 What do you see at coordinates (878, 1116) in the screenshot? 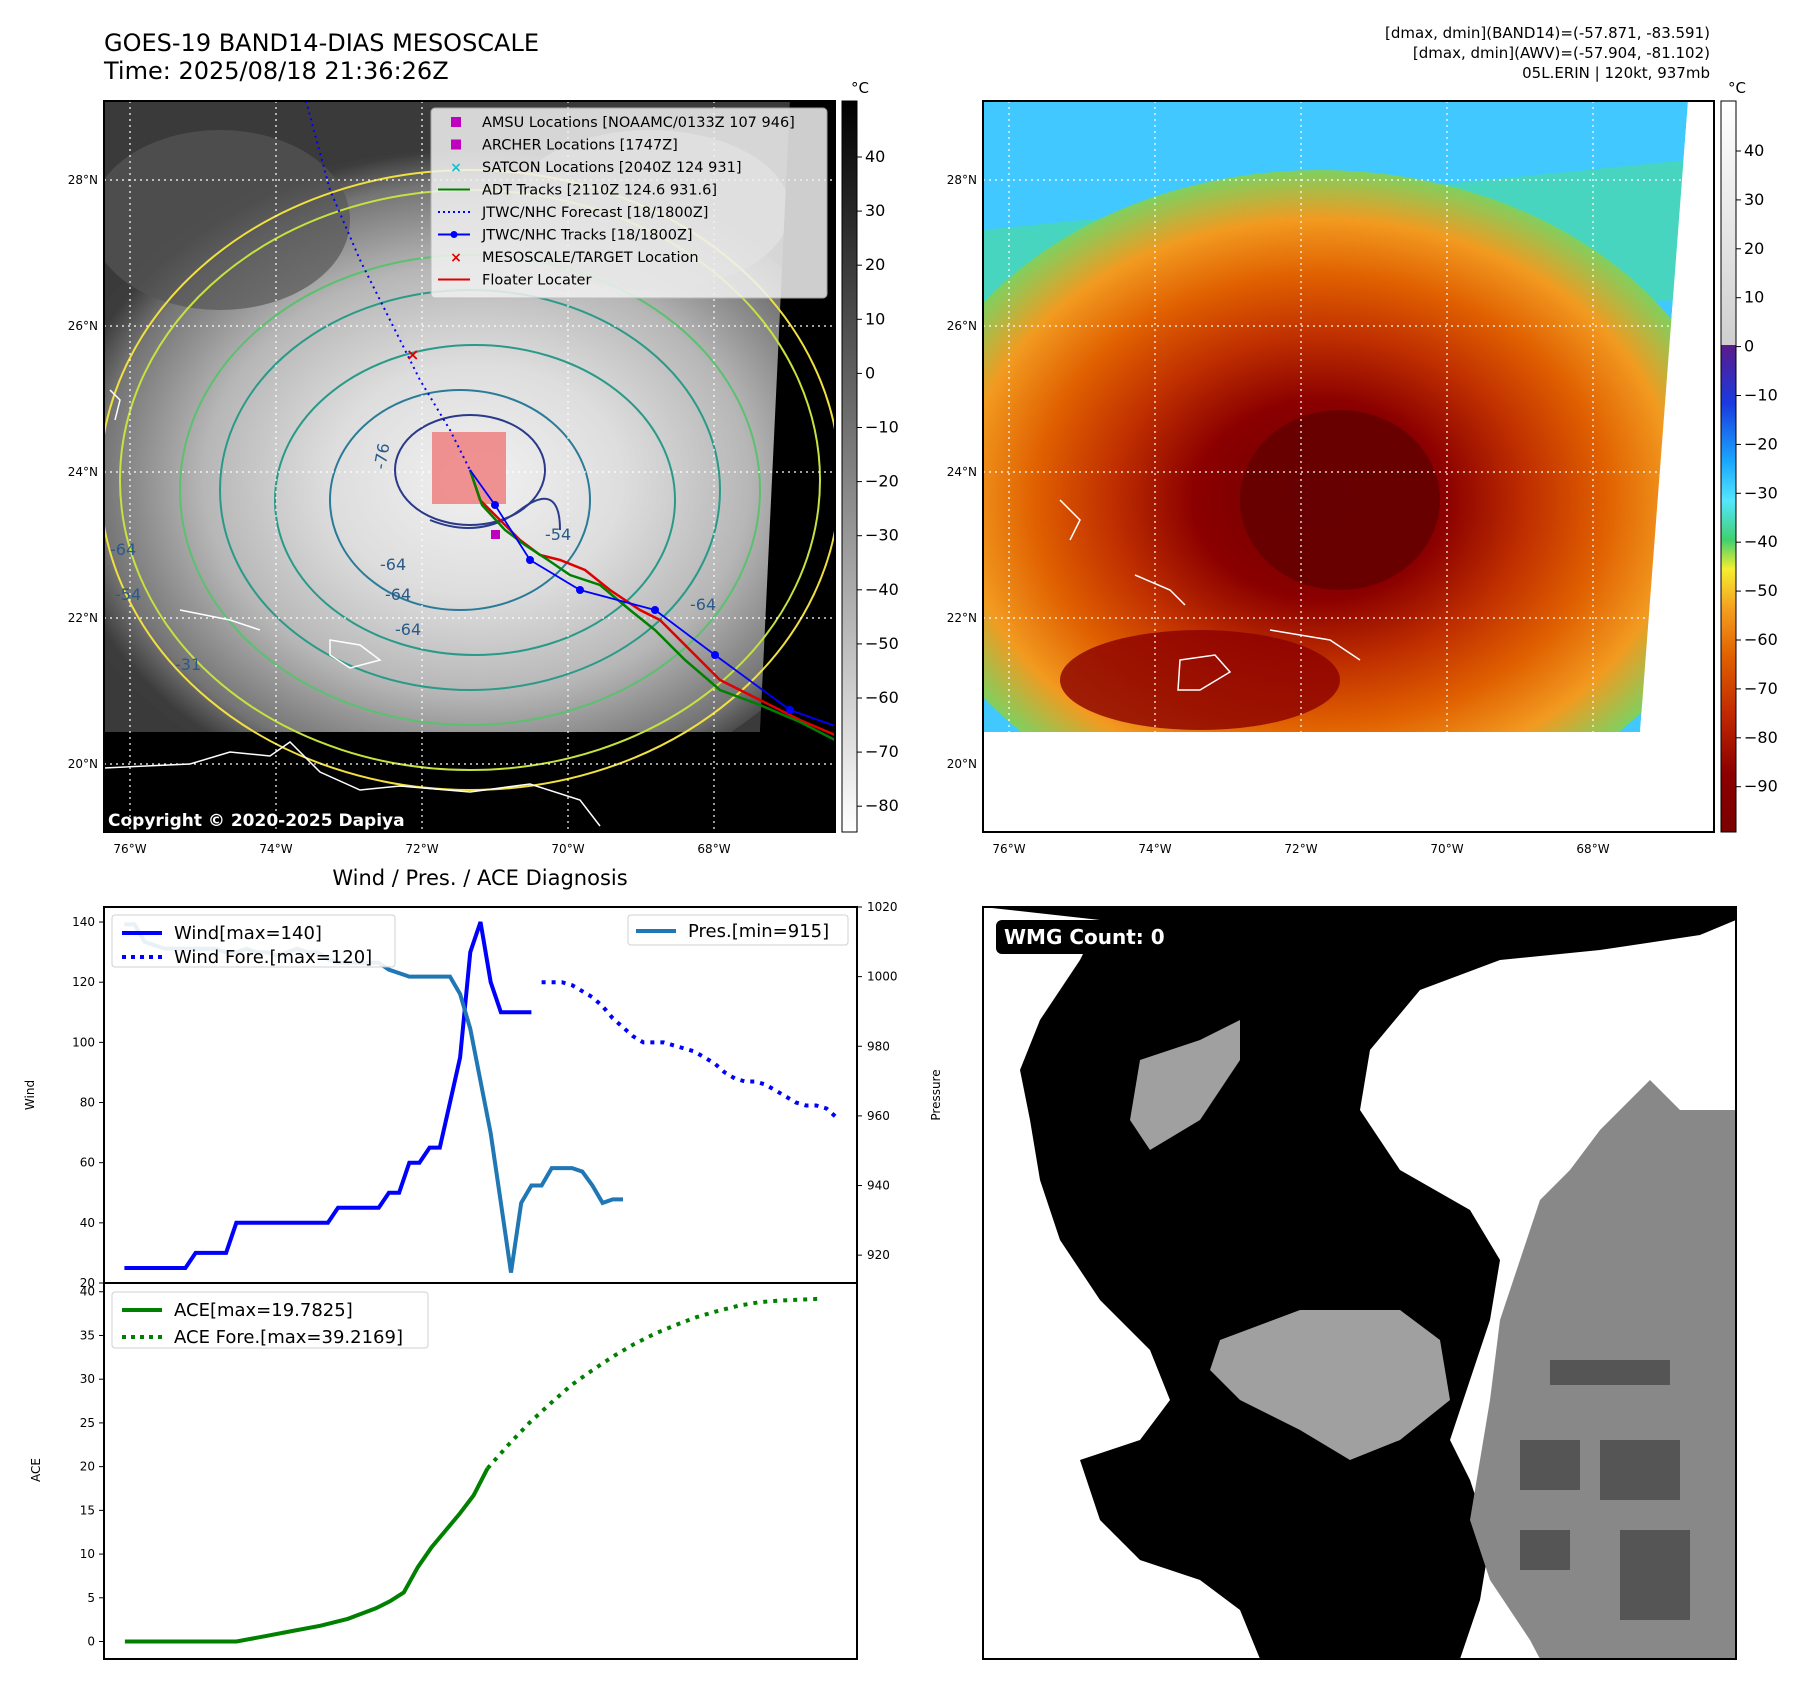
I see `pressure-tick-label: 960` at bounding box center [878, 1116].